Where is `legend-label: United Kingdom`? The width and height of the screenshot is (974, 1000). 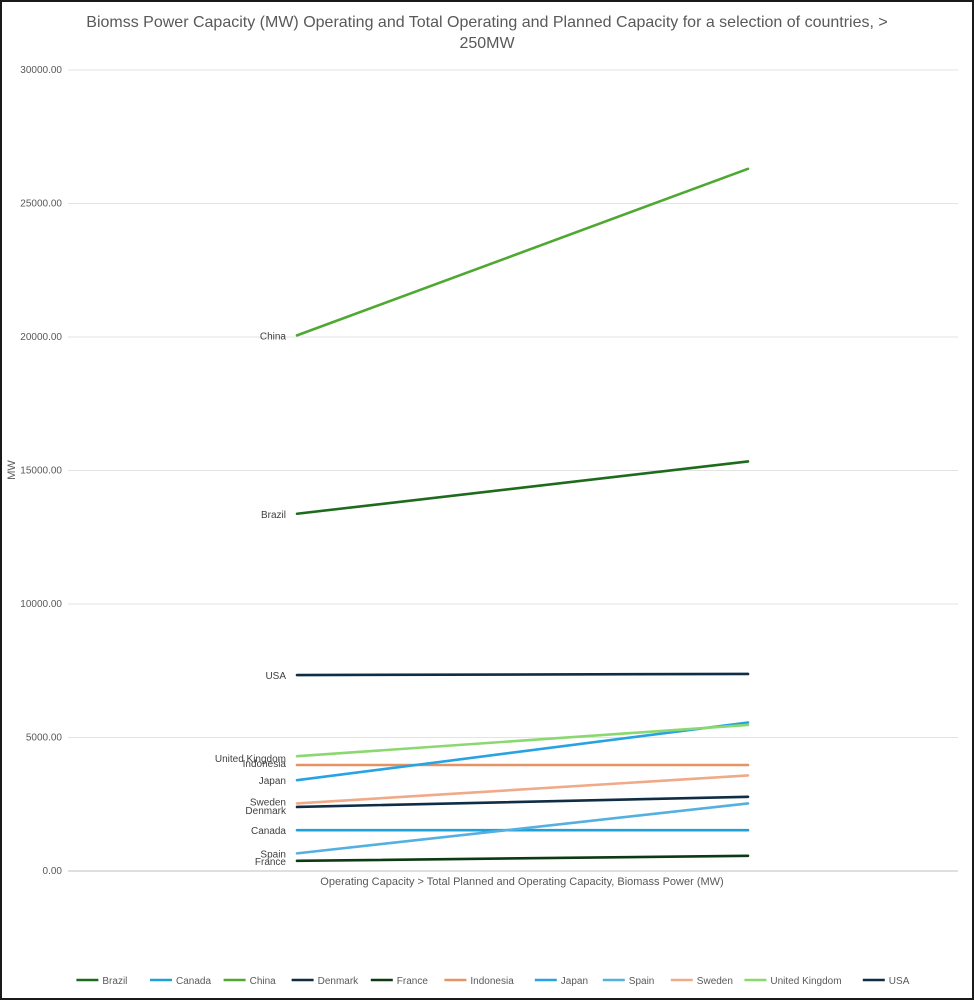 legend-label: United Kingdom is located at coordinates (805, 981).